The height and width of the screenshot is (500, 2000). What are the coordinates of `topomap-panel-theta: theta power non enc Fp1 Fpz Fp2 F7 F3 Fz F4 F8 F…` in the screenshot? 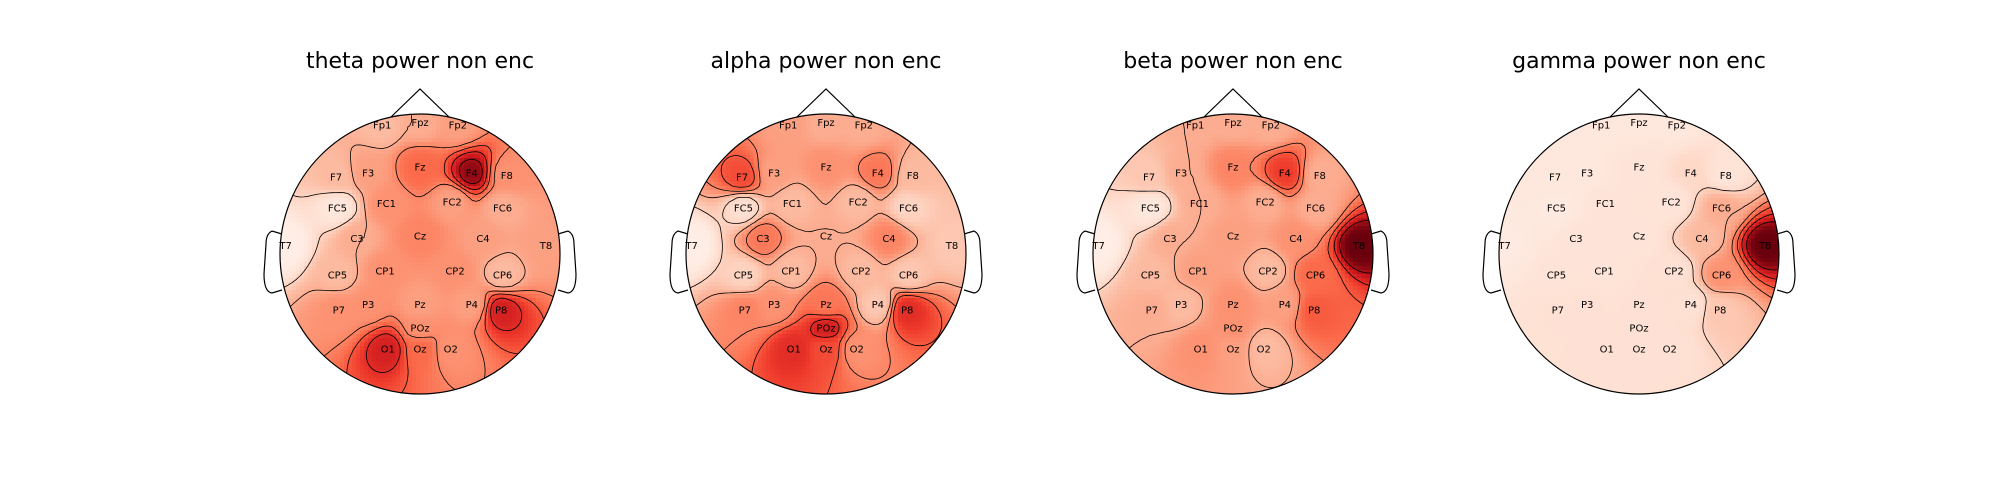 It's located at (420, 222).